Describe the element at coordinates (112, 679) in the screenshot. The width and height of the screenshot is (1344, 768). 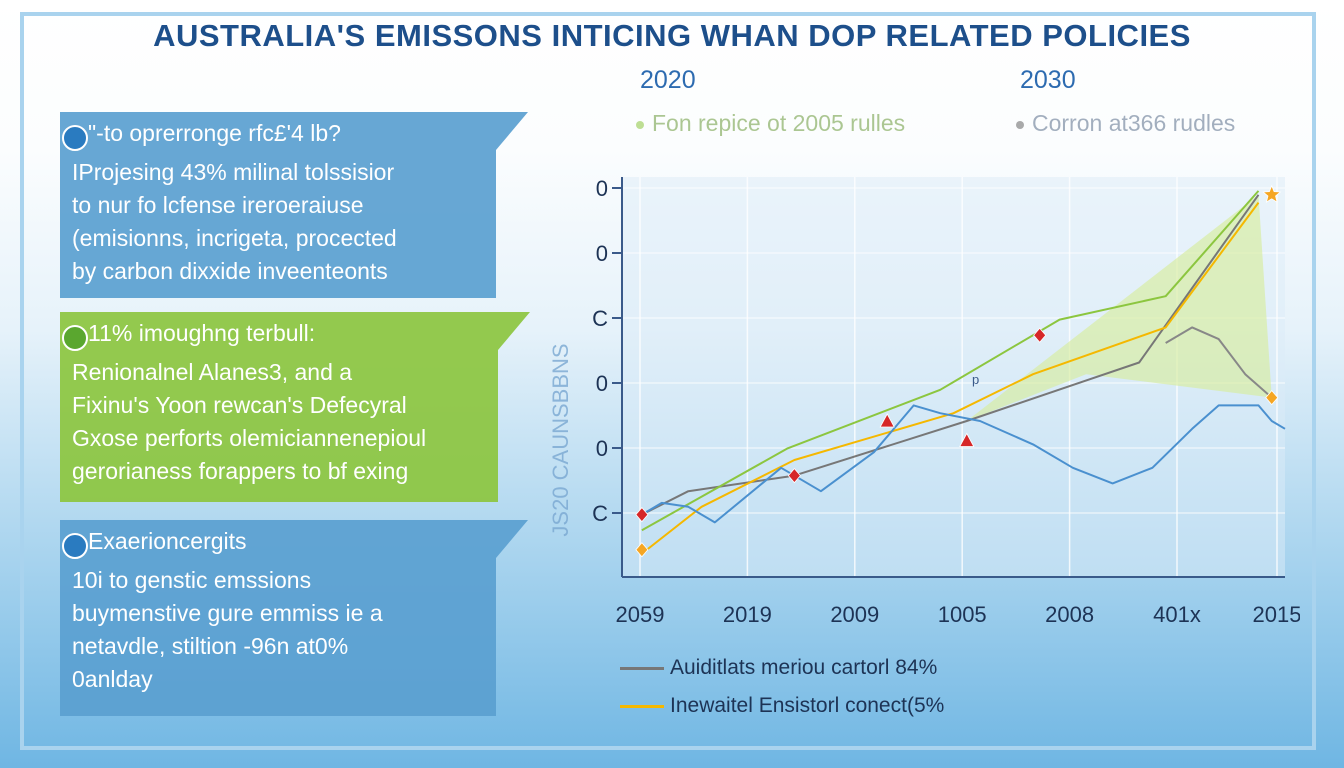
I see `panel-line: 0anlday` at that location.